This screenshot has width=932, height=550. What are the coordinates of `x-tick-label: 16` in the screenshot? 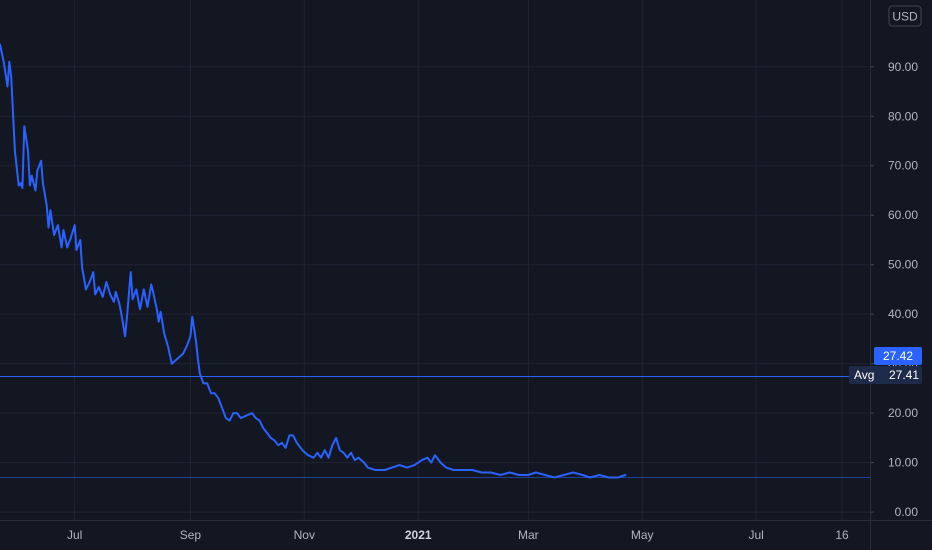 It's located at (842, 535).